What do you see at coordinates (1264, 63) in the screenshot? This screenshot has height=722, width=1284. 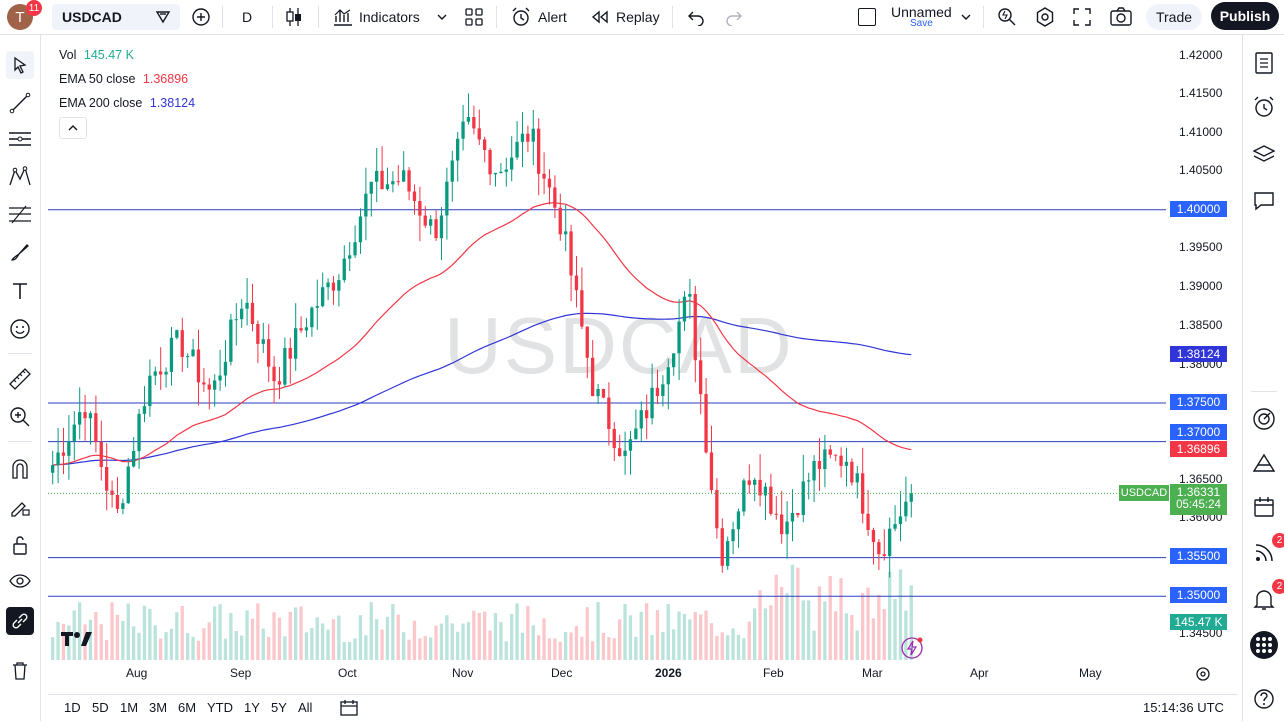 I see `watchlist-button` at bounding box center [1264, 63].